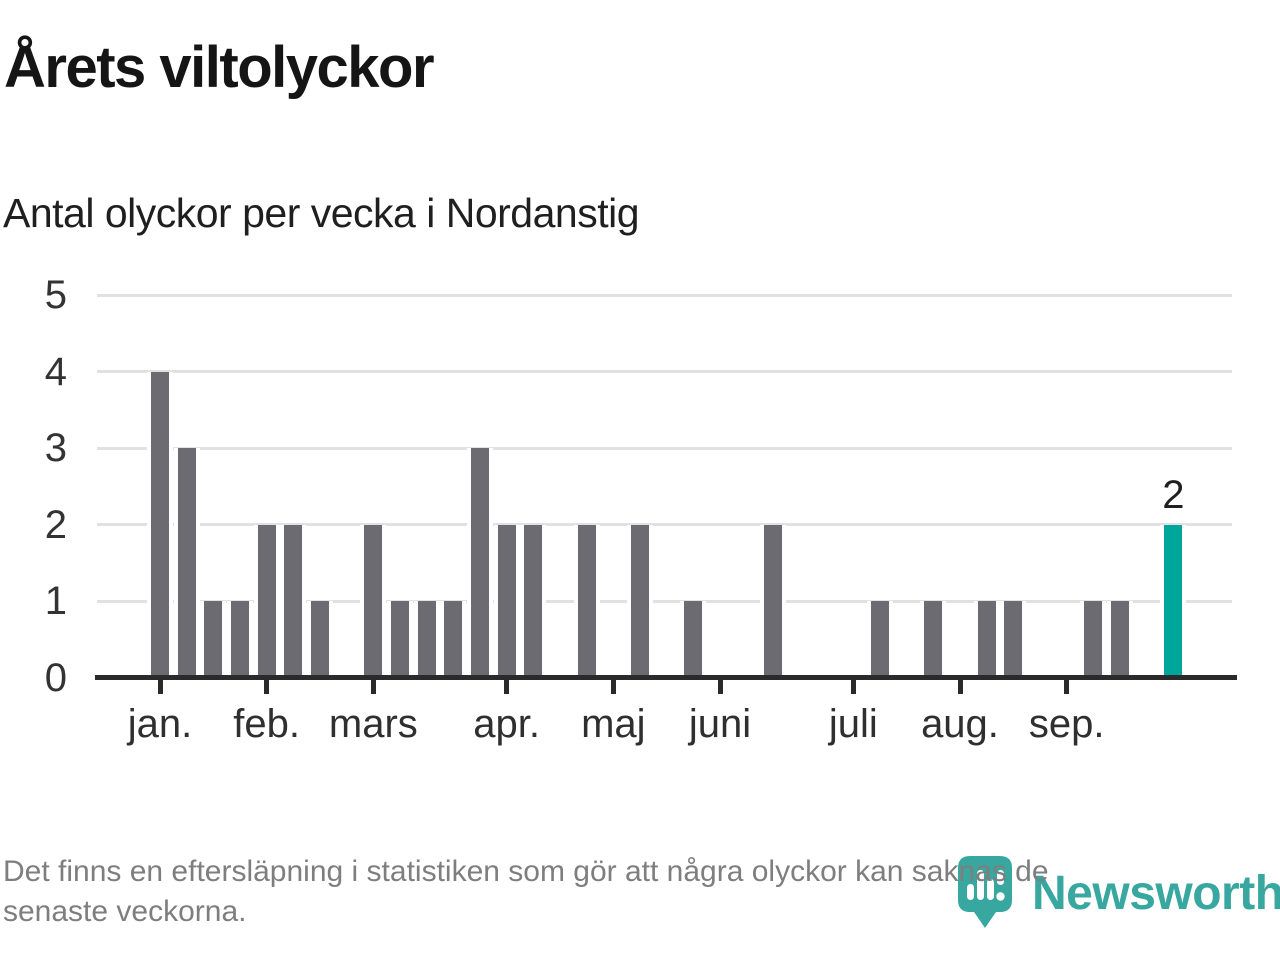  What do you see at coordinates (373, 687) in the screenshot?
I see `x-tick-mars` at bounding box center [373, 687].